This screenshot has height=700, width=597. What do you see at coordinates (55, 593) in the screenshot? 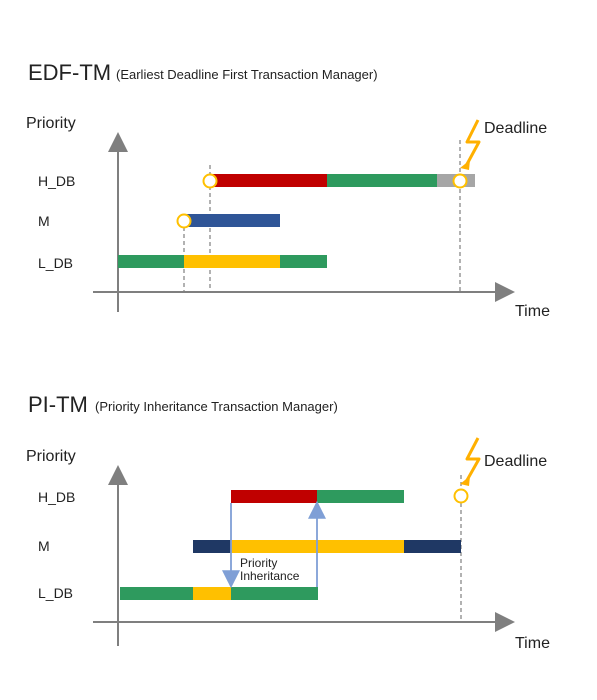
I see `pi-lane-label-l-db: L_DB` at bounding box center [55, 593].